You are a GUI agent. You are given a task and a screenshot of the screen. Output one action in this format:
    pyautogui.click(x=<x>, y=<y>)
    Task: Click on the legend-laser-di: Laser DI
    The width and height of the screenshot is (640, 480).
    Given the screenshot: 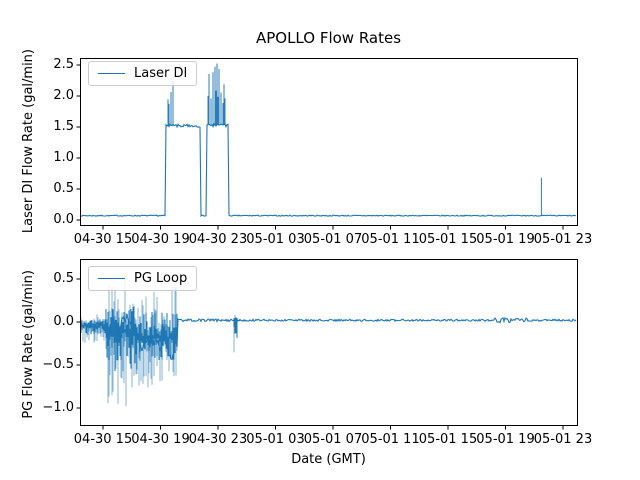 What is the action you would take?
    pyautogui.click(x=143, y=73)
    